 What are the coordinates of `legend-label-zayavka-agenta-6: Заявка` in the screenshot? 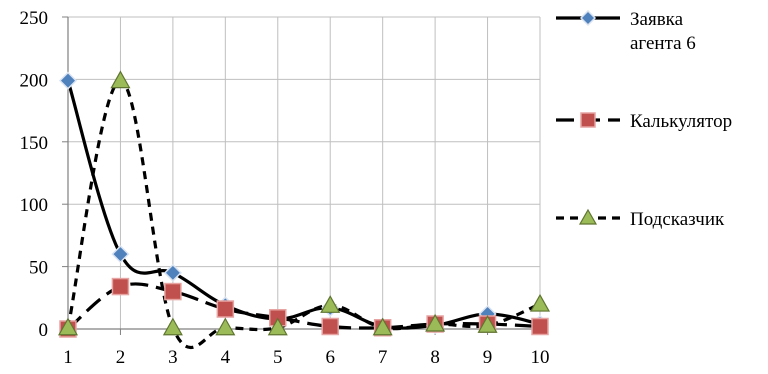 It's located at (657, 19).